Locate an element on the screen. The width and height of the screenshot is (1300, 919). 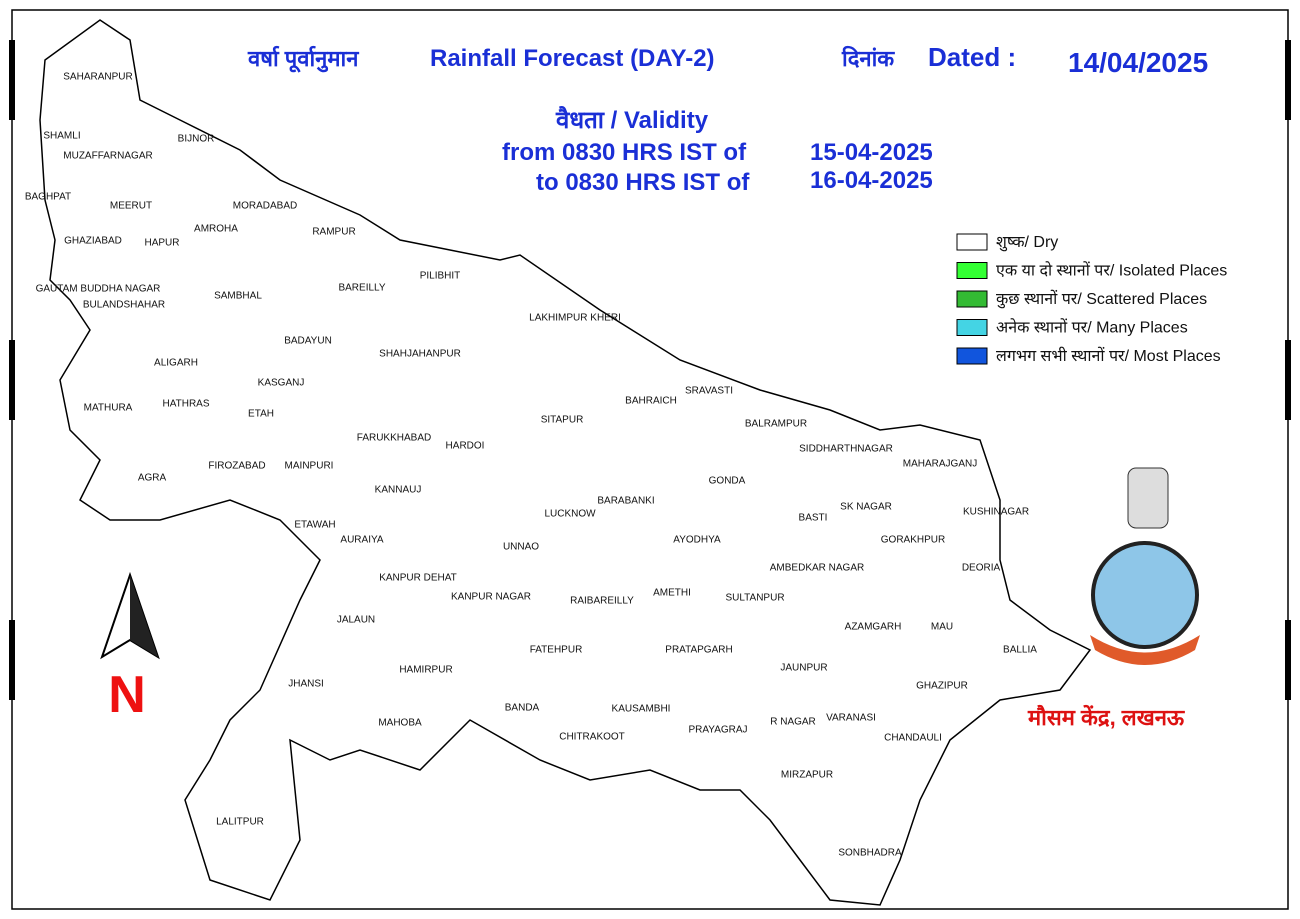
from-text: from 0830 HRS IST of is located at coordinates (624, 152).